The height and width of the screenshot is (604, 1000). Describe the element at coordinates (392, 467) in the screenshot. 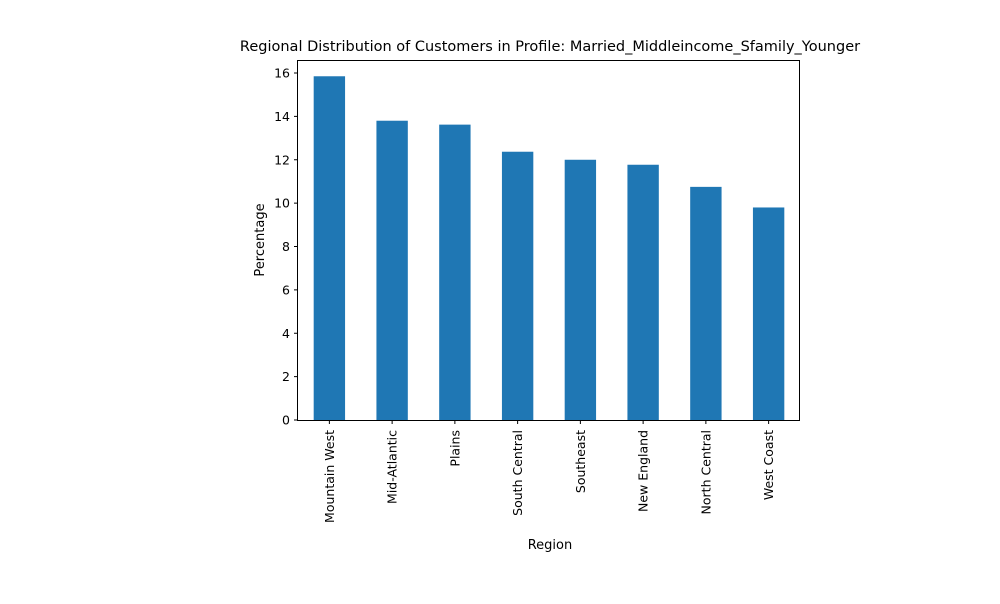

I see `x-tick-label: Mid-Atlantic` at that location.